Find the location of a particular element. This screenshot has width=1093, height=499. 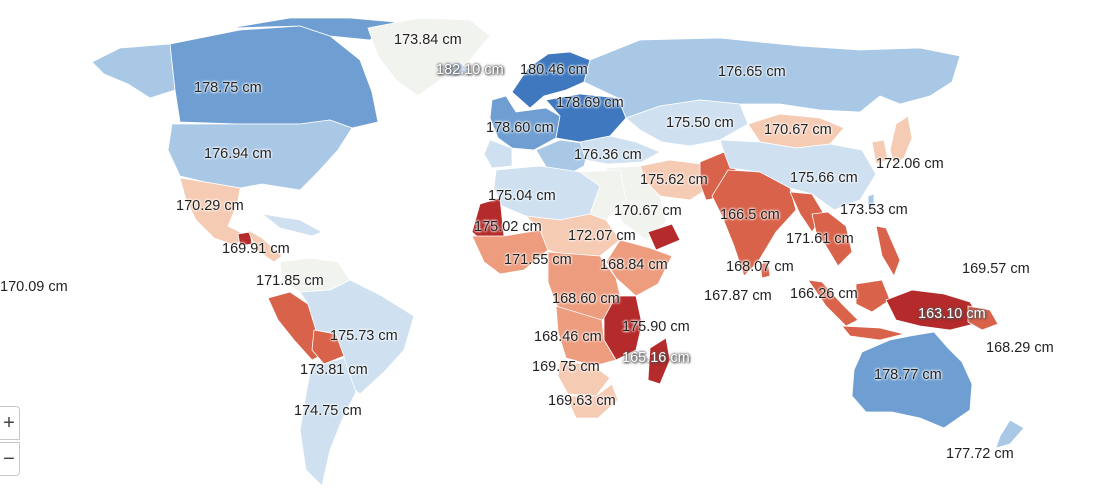

label-turkey: 176.36 cm is located at coordinates (608, 155).